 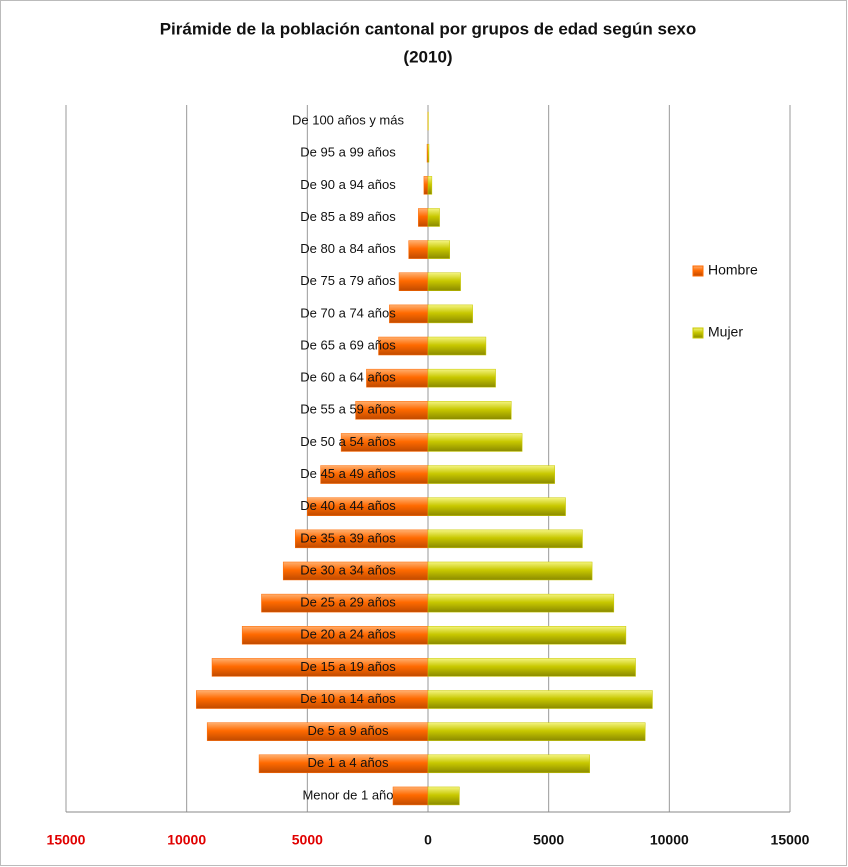 What do you see at coordinates (348, 409) in the screenshot?
I see `y-tick-label: De 55 a 59 años` at bounding box center [348, 409].